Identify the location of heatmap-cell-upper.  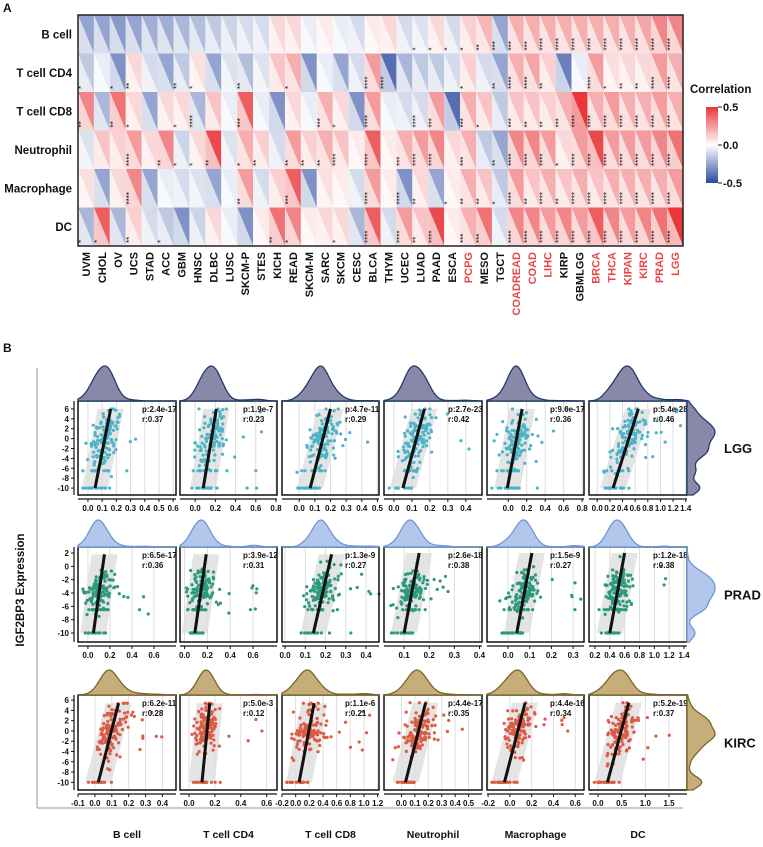
(643, 34).